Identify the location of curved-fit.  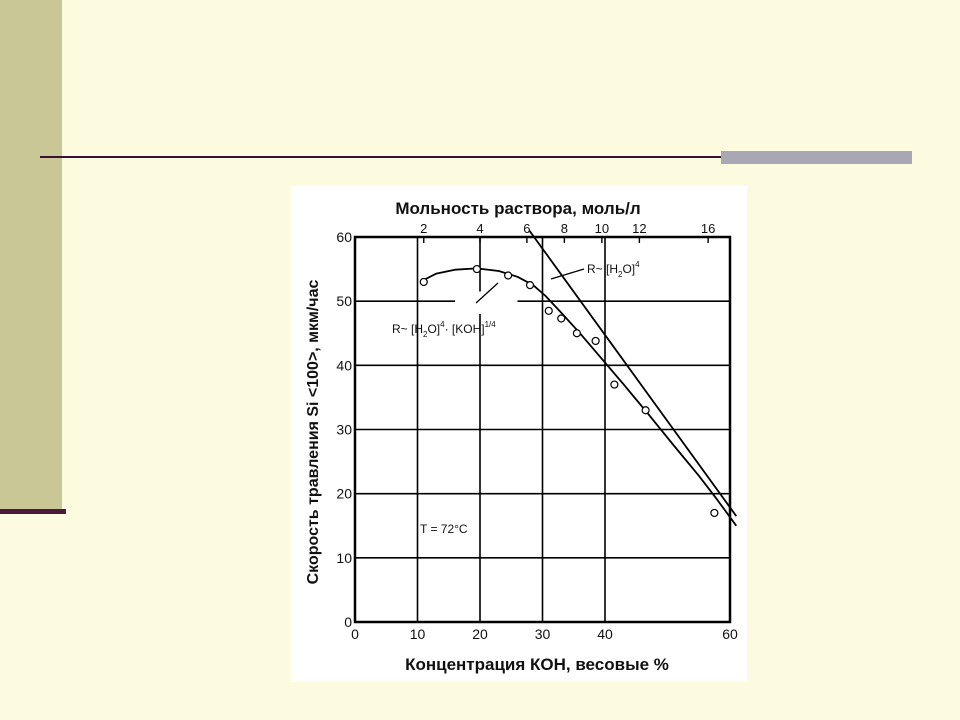
(580, 397).